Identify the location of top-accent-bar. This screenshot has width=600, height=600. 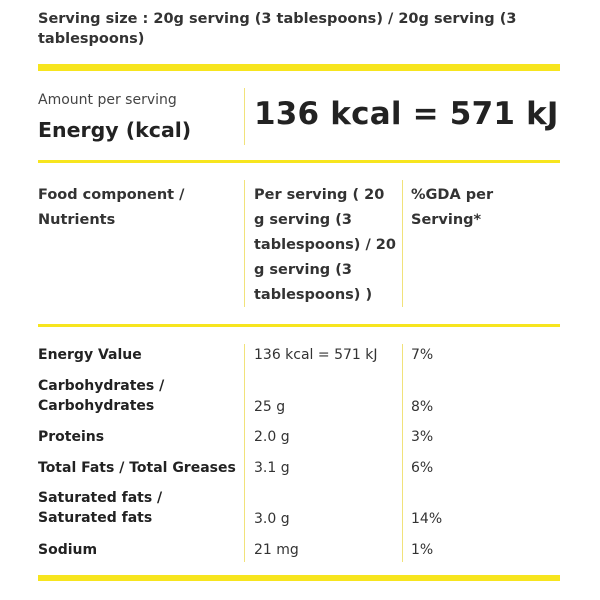
(299, 67).